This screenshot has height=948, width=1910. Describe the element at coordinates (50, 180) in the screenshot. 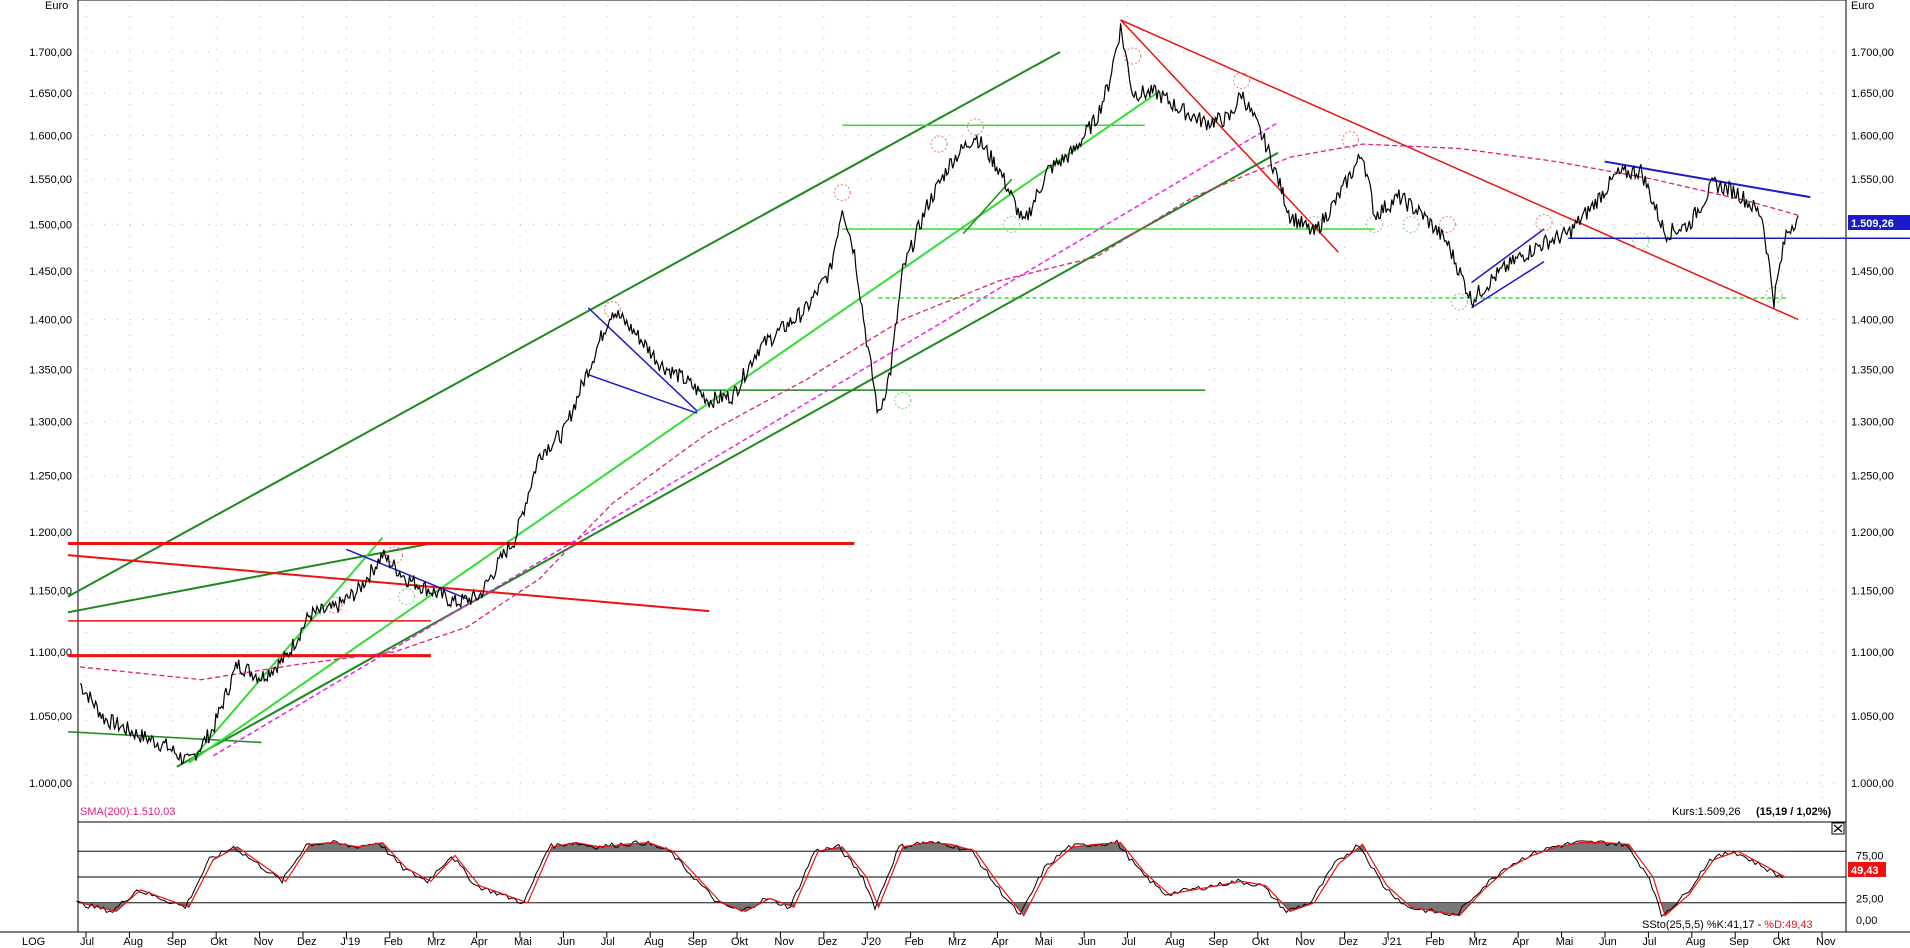

I see `y-tick-left: 1.550,00` at that location.